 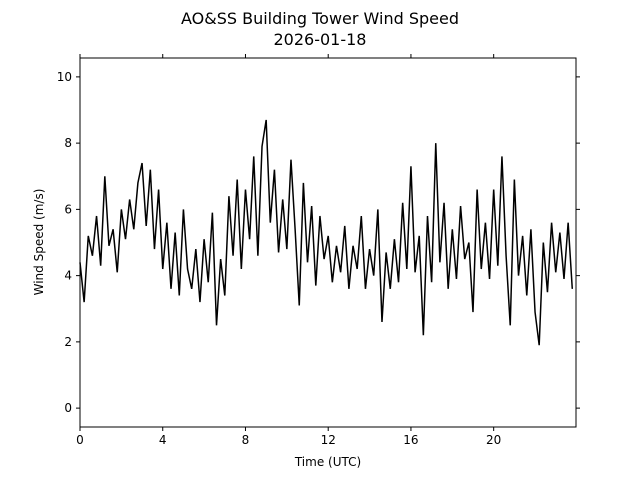 What do you see at coordinates (64, 77) in the screenshot?
I see `y-tick-label: 10` at bounding box center [64, 77].